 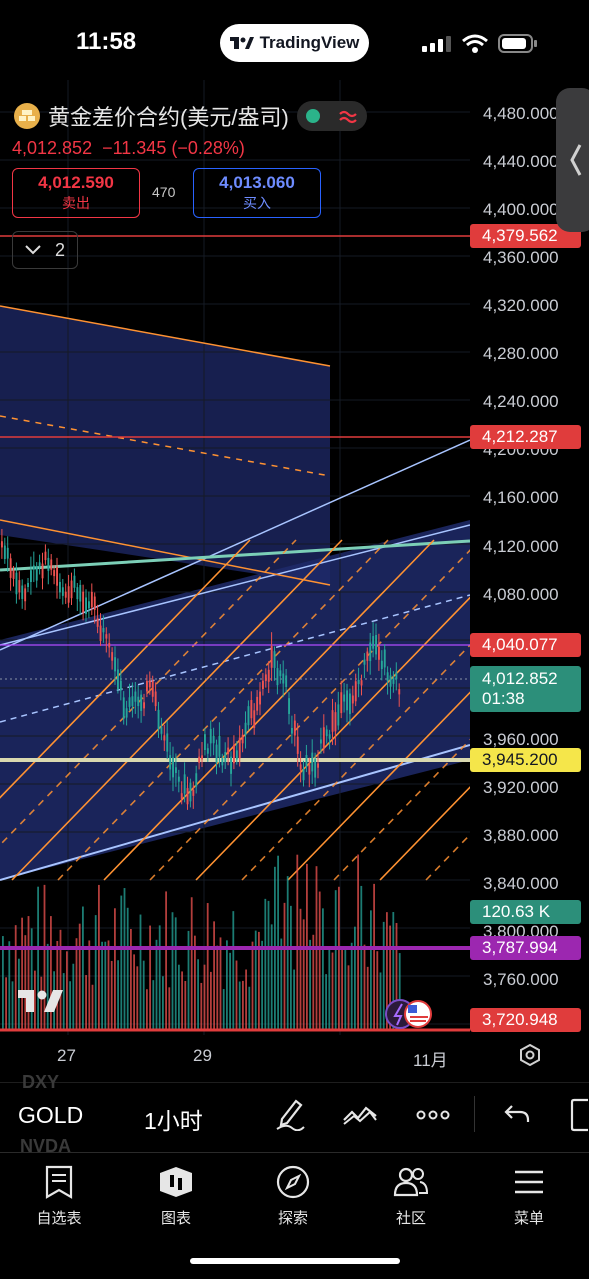 What do you see at coordinates (241, 43) in the screenshot?
I see `tradingview-logo-icon` at bounding box center [241, 43].